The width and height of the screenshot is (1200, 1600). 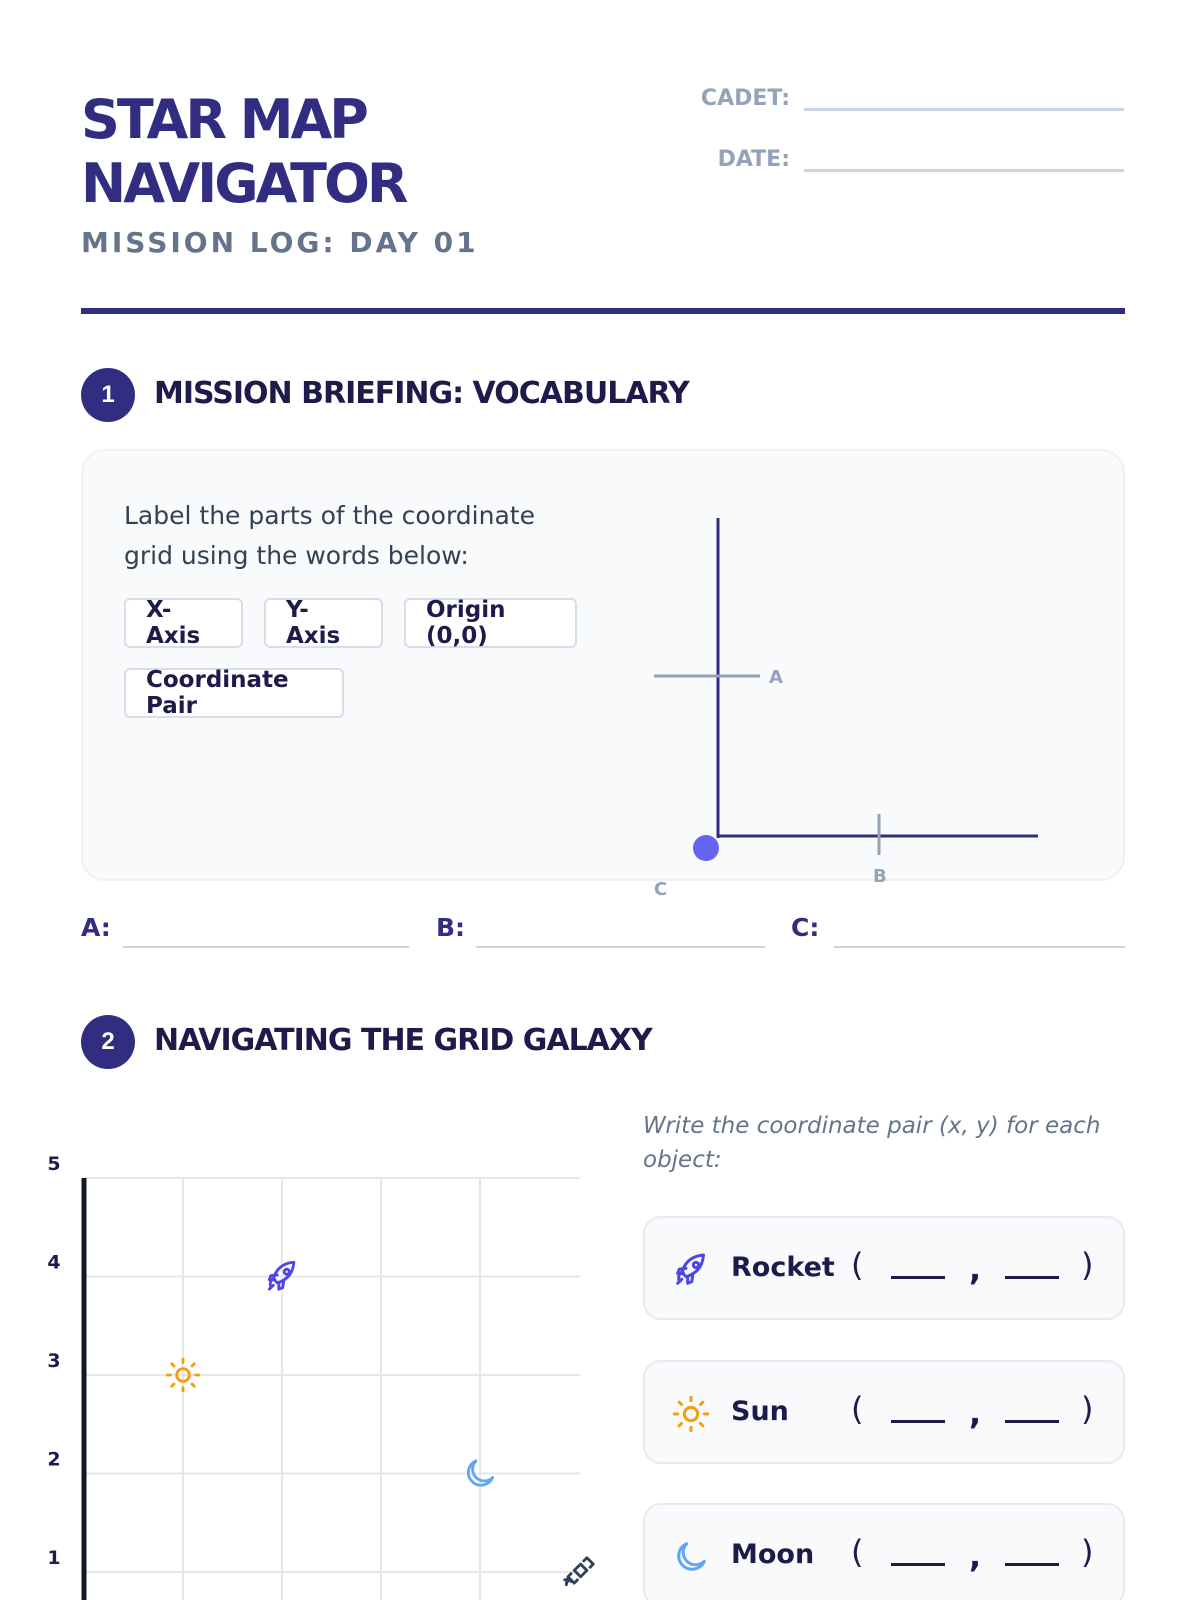 What do you see at coordinates (480, 1473) in the screenshot?
I see `grid-moon-icon` at bounding box center [480, 1473].